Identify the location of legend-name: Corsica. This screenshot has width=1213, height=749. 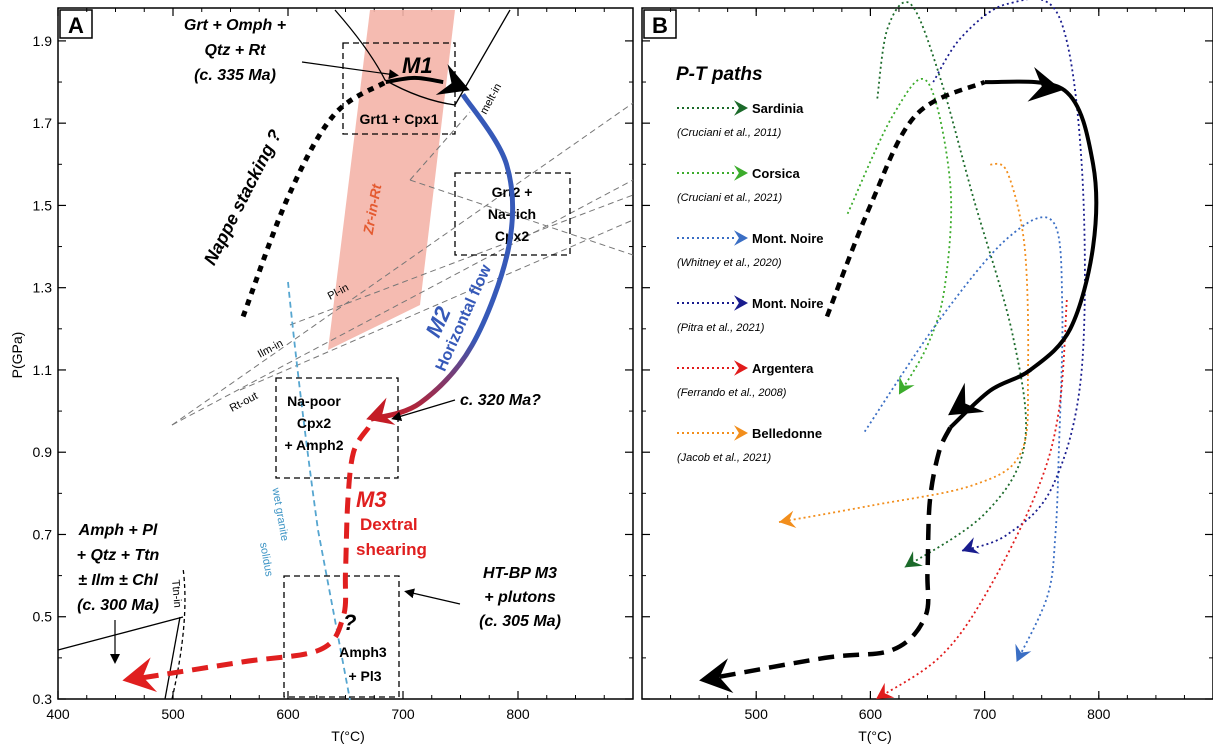
(776, 173).